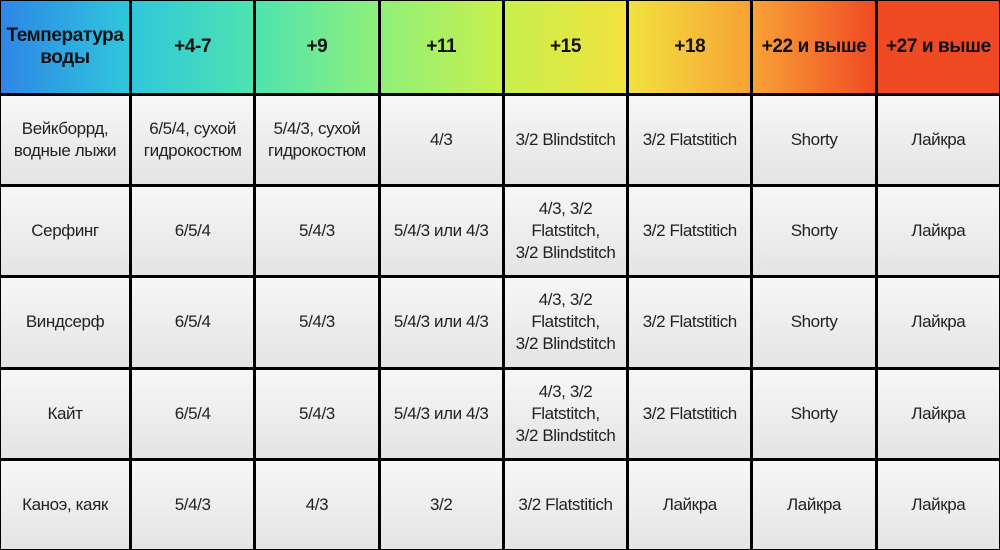 This screenshot has width=1000, height=550. I want to click on header-cell: +4-7, so click(193, 47).